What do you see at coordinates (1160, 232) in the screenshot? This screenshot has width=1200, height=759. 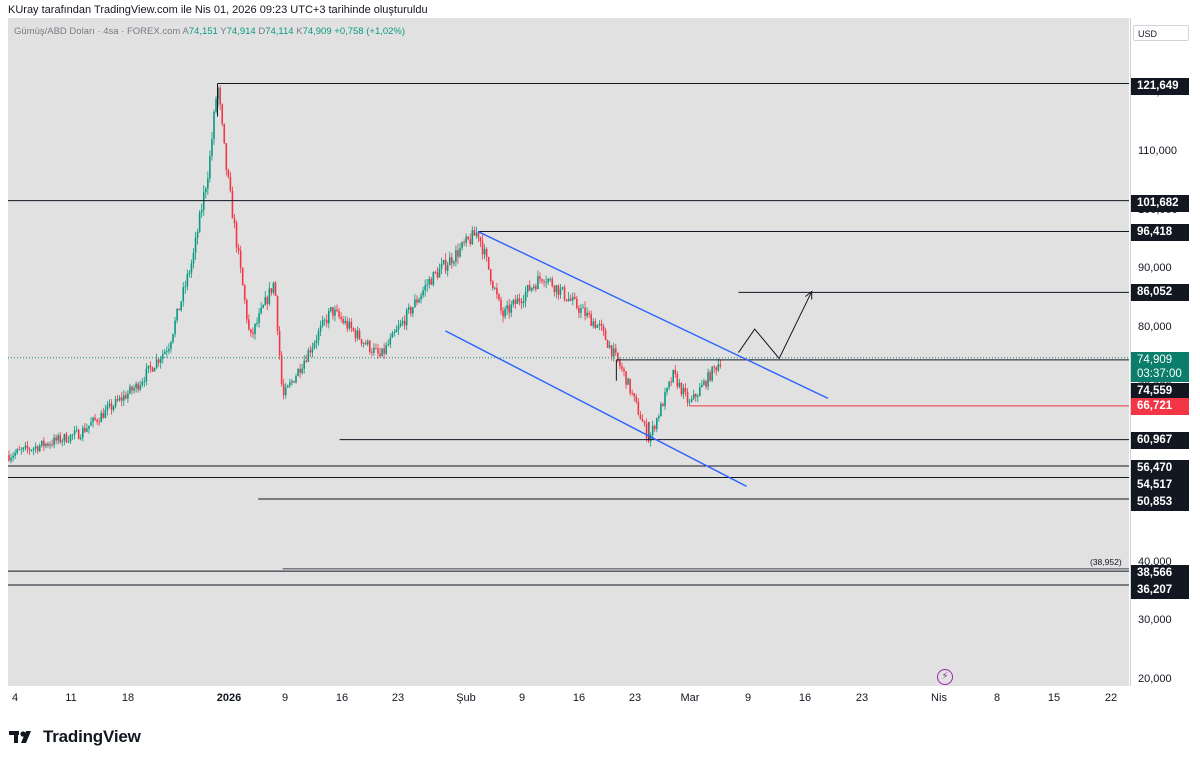 I see `price-level-label: 96,418` at bounding box center [1160, 232].